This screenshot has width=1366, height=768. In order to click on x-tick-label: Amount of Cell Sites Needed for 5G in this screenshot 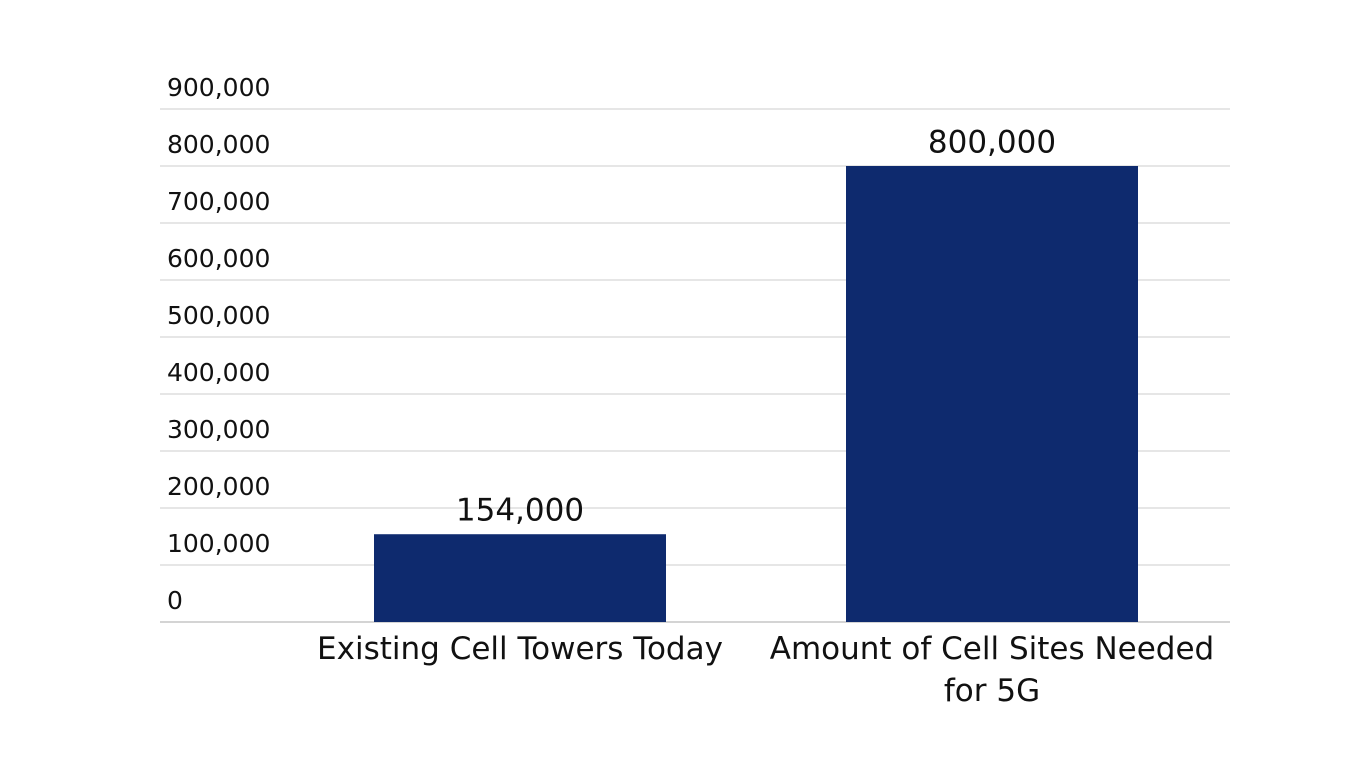, I will do `click(992, 670)`.